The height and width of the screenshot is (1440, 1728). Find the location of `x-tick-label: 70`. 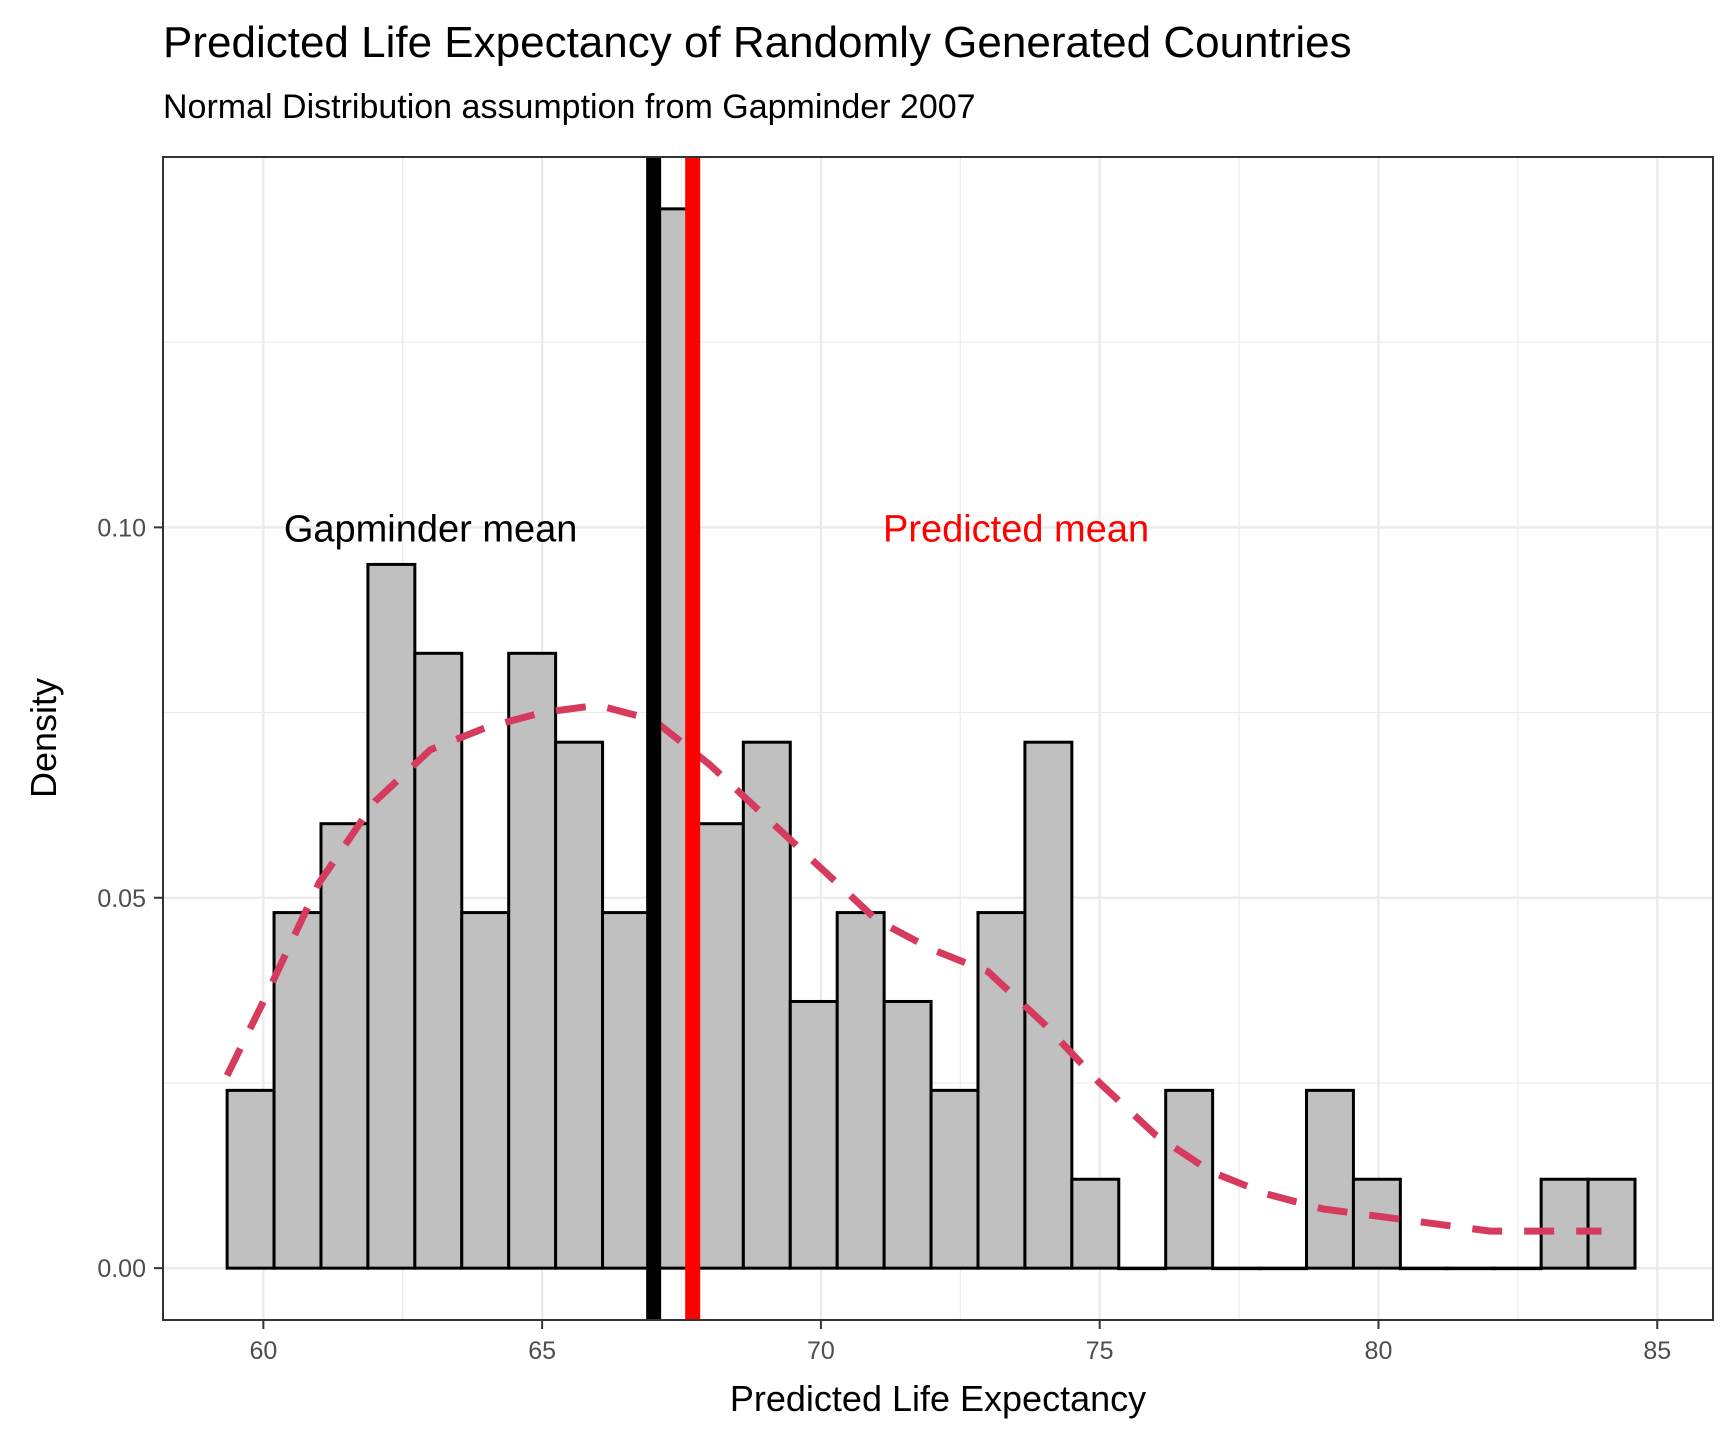

x-tick-label: 70 is located at coordinates (821, 1351).